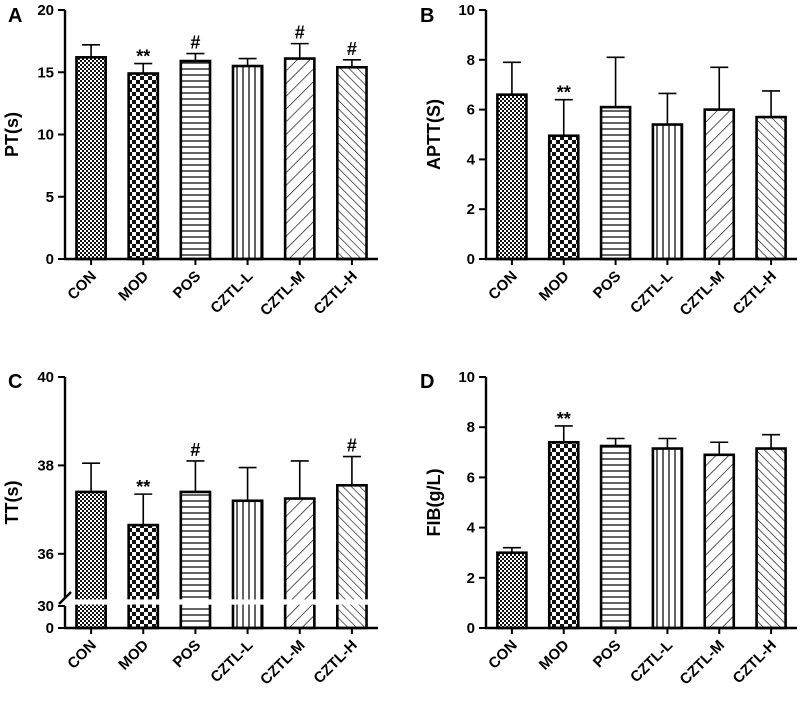 Image resolution: width=809 pixels, height=705 pixels. What do you see at coordinates (45, 377) in the screenshot?
I see `y-tick-label: 40` at bounding box center [45, 377].